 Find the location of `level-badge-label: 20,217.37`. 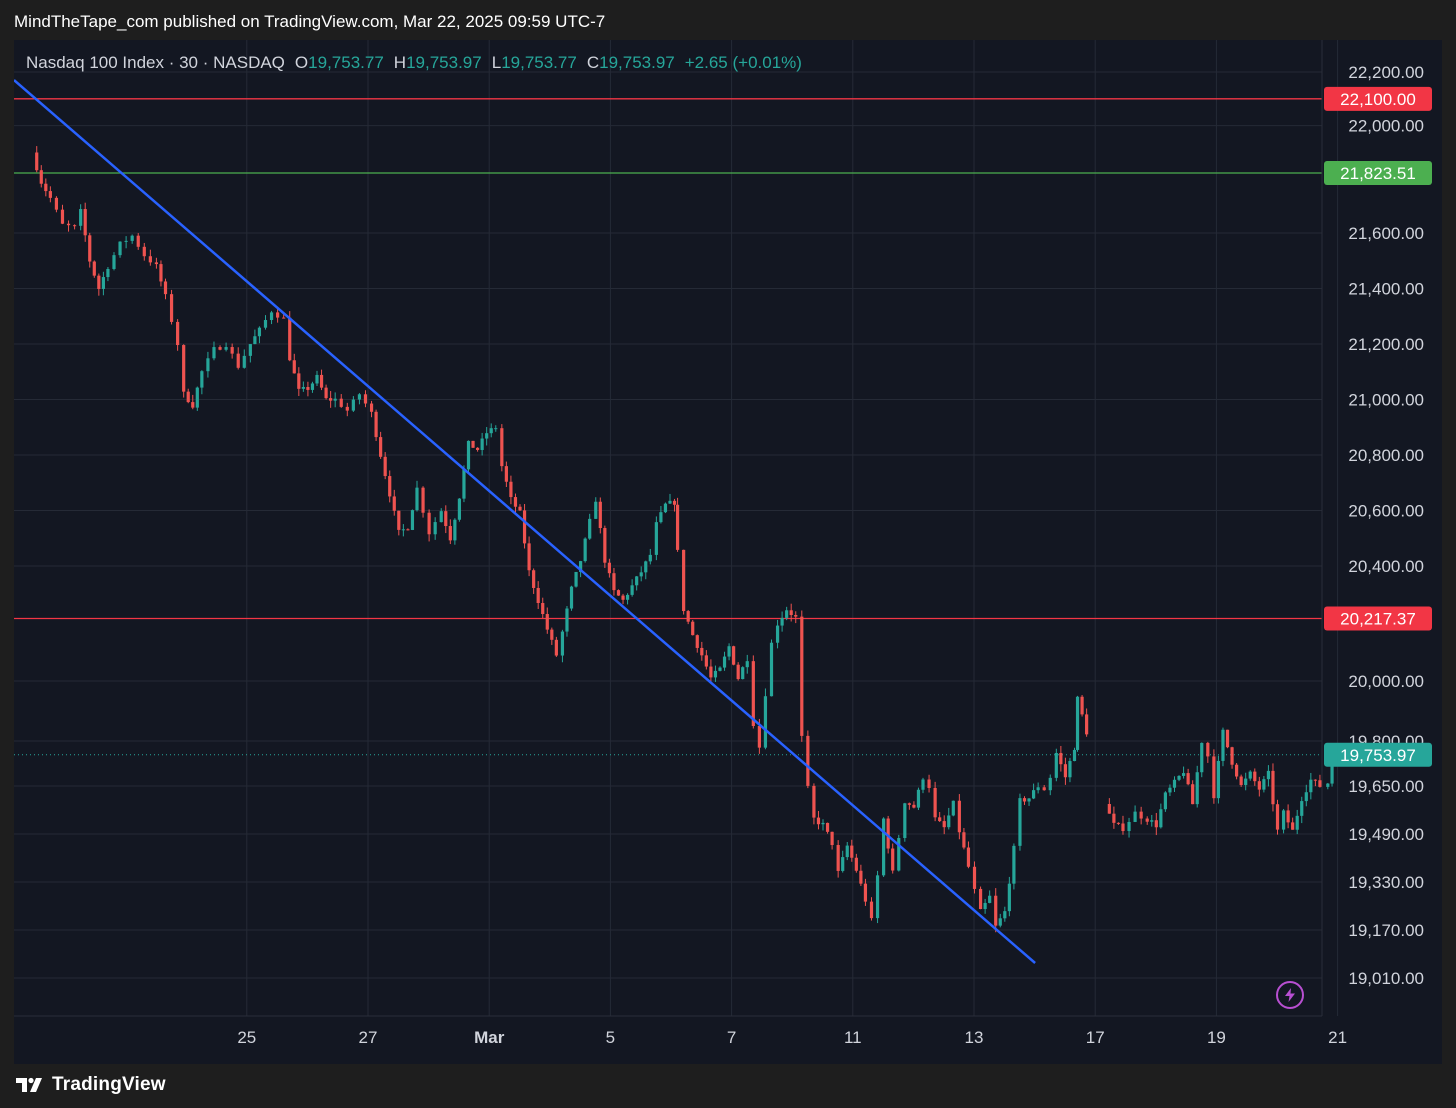

level-badge-label: 20,217.37 is located at coordinates (1378, 619).